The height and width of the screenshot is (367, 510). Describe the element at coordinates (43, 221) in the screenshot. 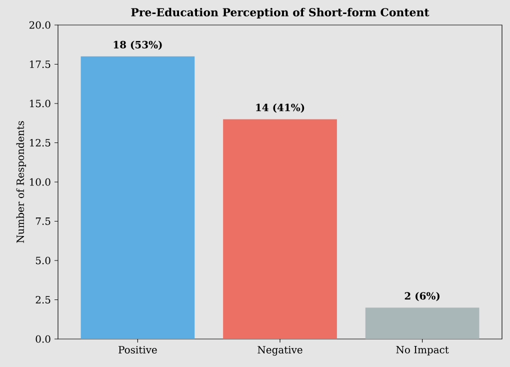

I see `y-tick-label: 7.5` at that location.